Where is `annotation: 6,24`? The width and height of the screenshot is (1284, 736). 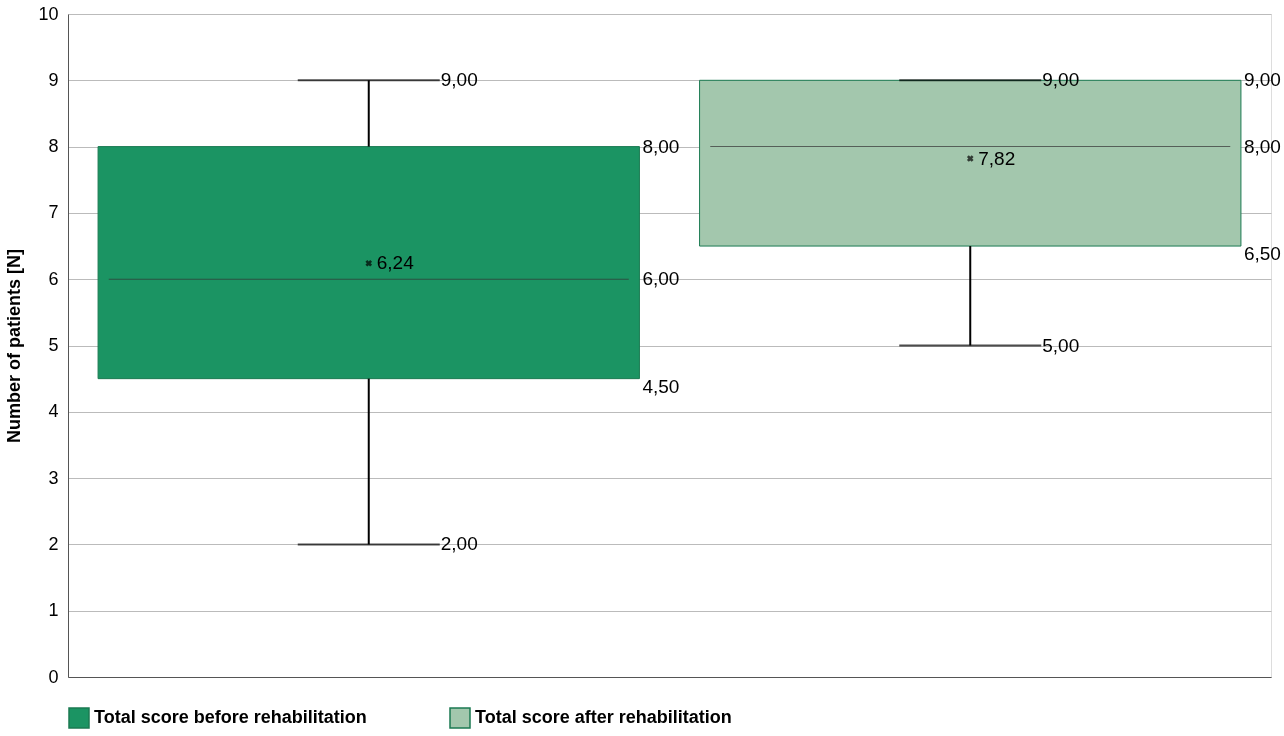
annotation: 6,24 is located at coordinates (395, 263).